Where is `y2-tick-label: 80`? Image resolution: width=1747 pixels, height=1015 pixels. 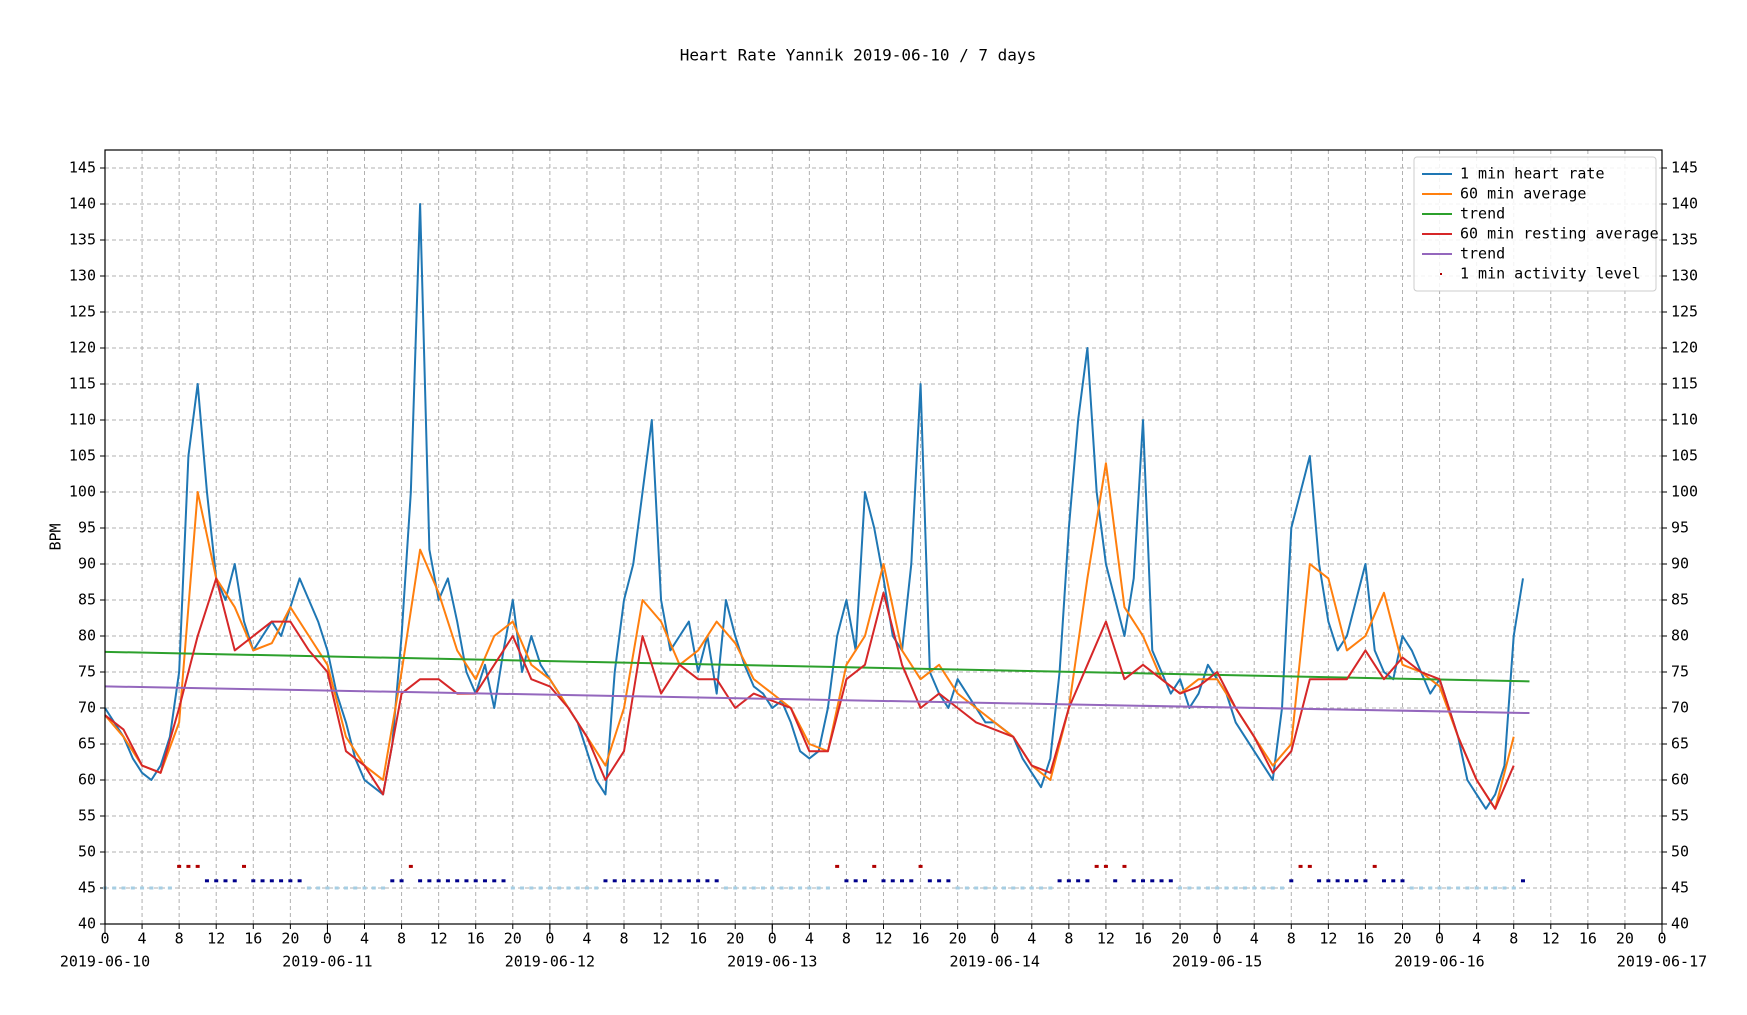
y2-tick-label: 80 is located at coordinates (1680, 636).